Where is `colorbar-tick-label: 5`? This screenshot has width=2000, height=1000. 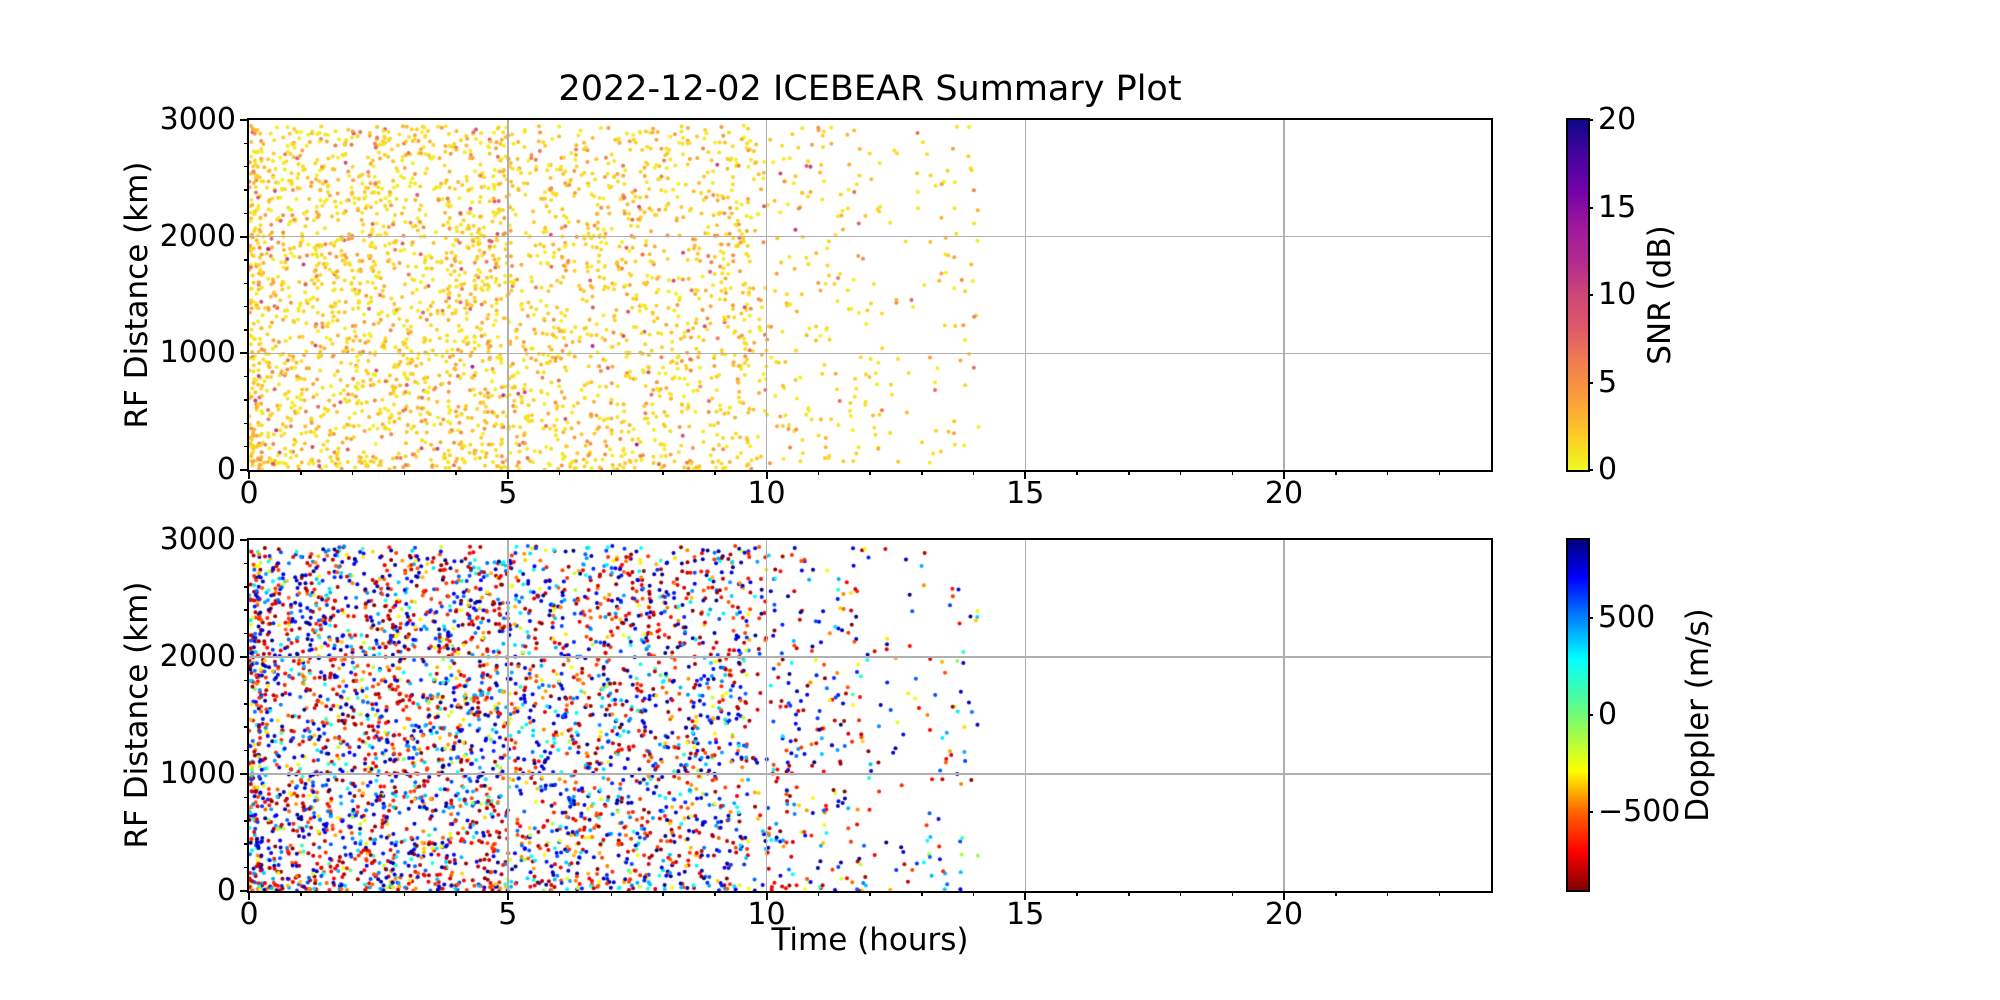 colorbar-tick-label: 5 is located at coordinates (1608, 382).